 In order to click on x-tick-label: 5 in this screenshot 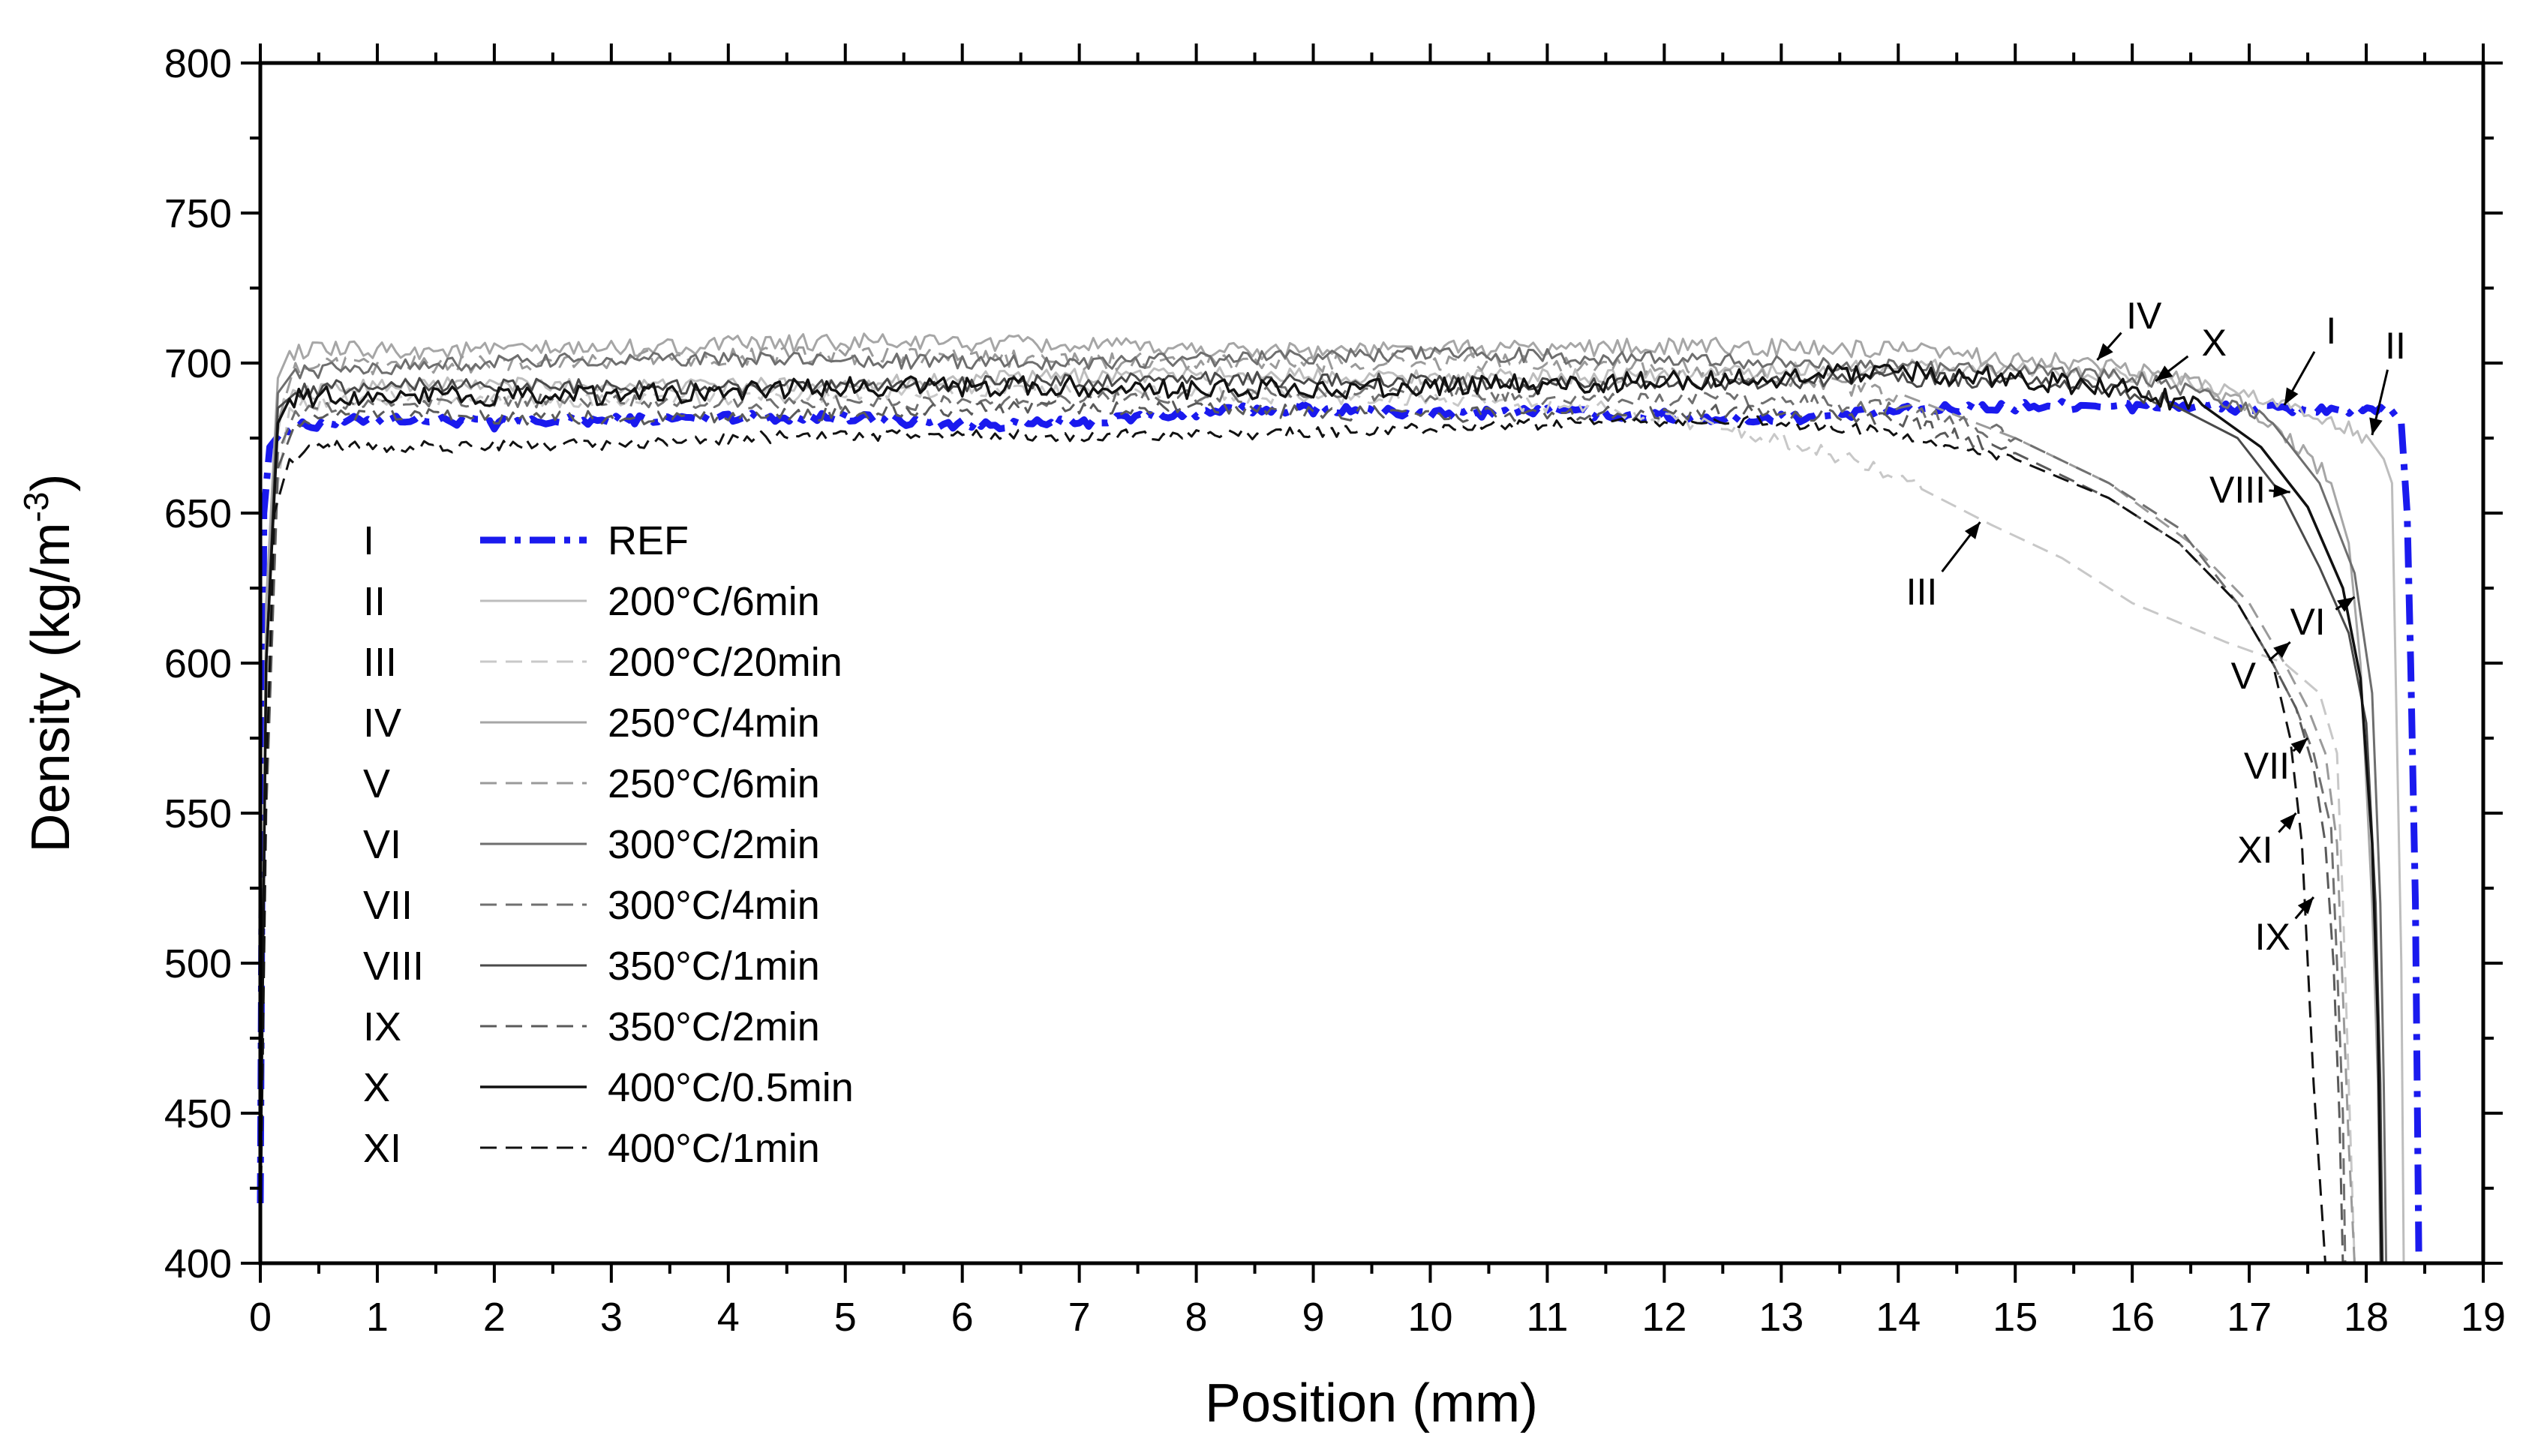, I will do `click(845, 1317)`.